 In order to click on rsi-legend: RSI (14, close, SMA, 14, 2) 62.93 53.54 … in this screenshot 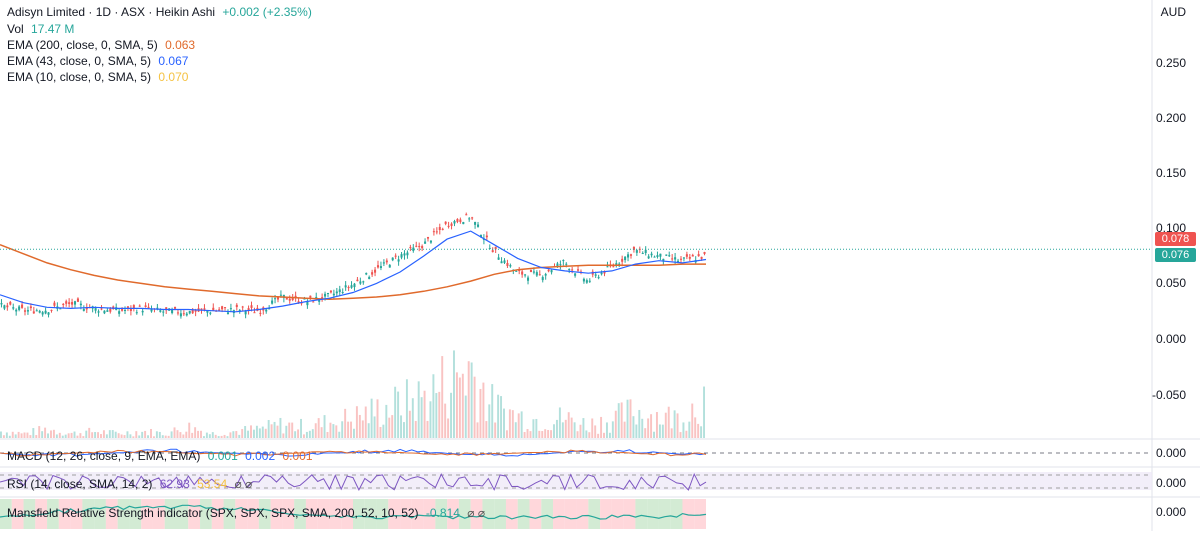, I will do `click(130, 484)`.